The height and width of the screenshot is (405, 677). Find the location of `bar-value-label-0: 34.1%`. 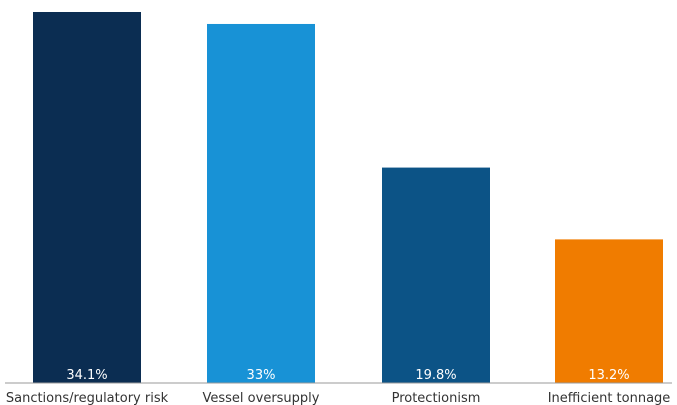

bar-value-label-0: 34.1% is located at coordinates (86, 375).